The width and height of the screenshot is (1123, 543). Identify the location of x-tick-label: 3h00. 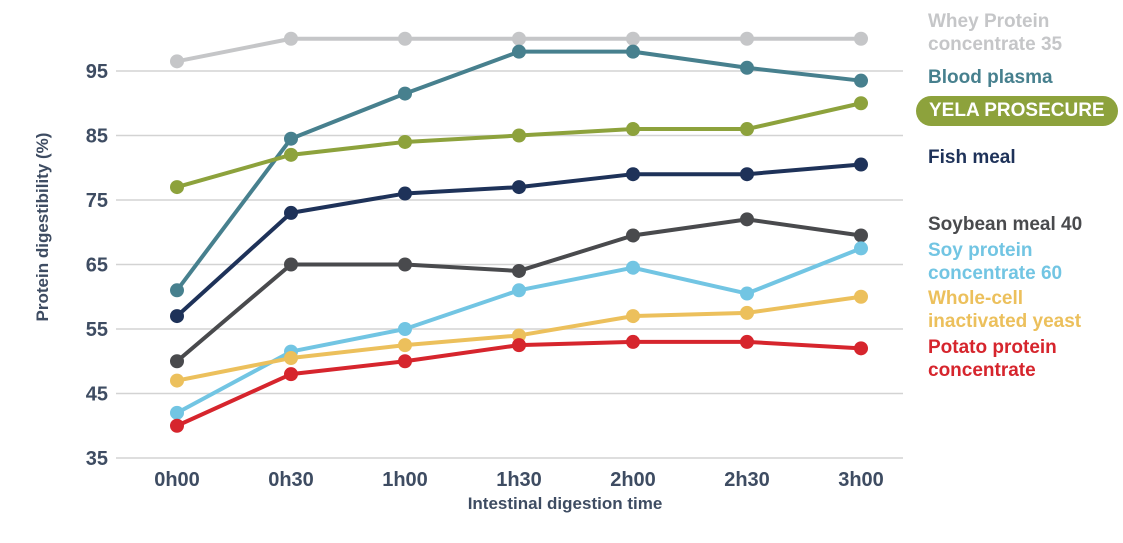
(861, 480).